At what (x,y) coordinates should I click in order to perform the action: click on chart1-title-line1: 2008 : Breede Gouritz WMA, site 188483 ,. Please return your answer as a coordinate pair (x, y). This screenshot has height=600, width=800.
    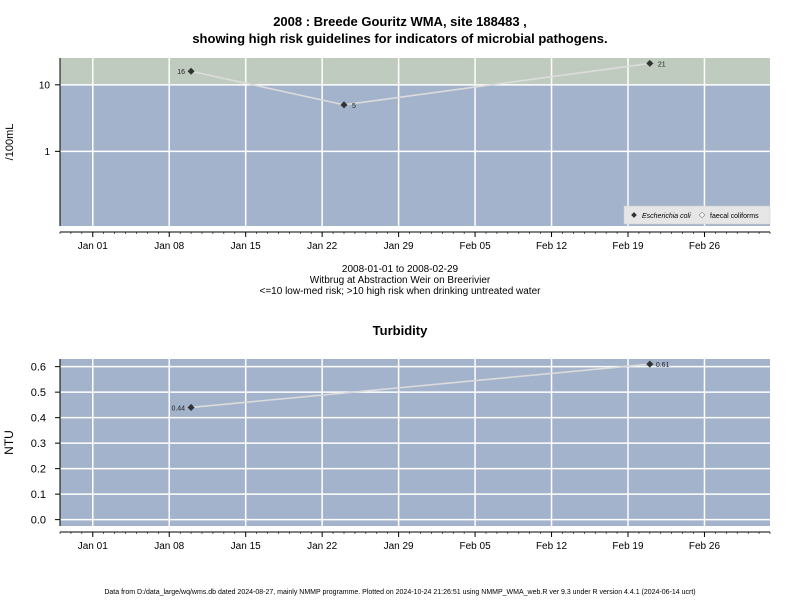
    Looking at the image, I should click on (400, 21).